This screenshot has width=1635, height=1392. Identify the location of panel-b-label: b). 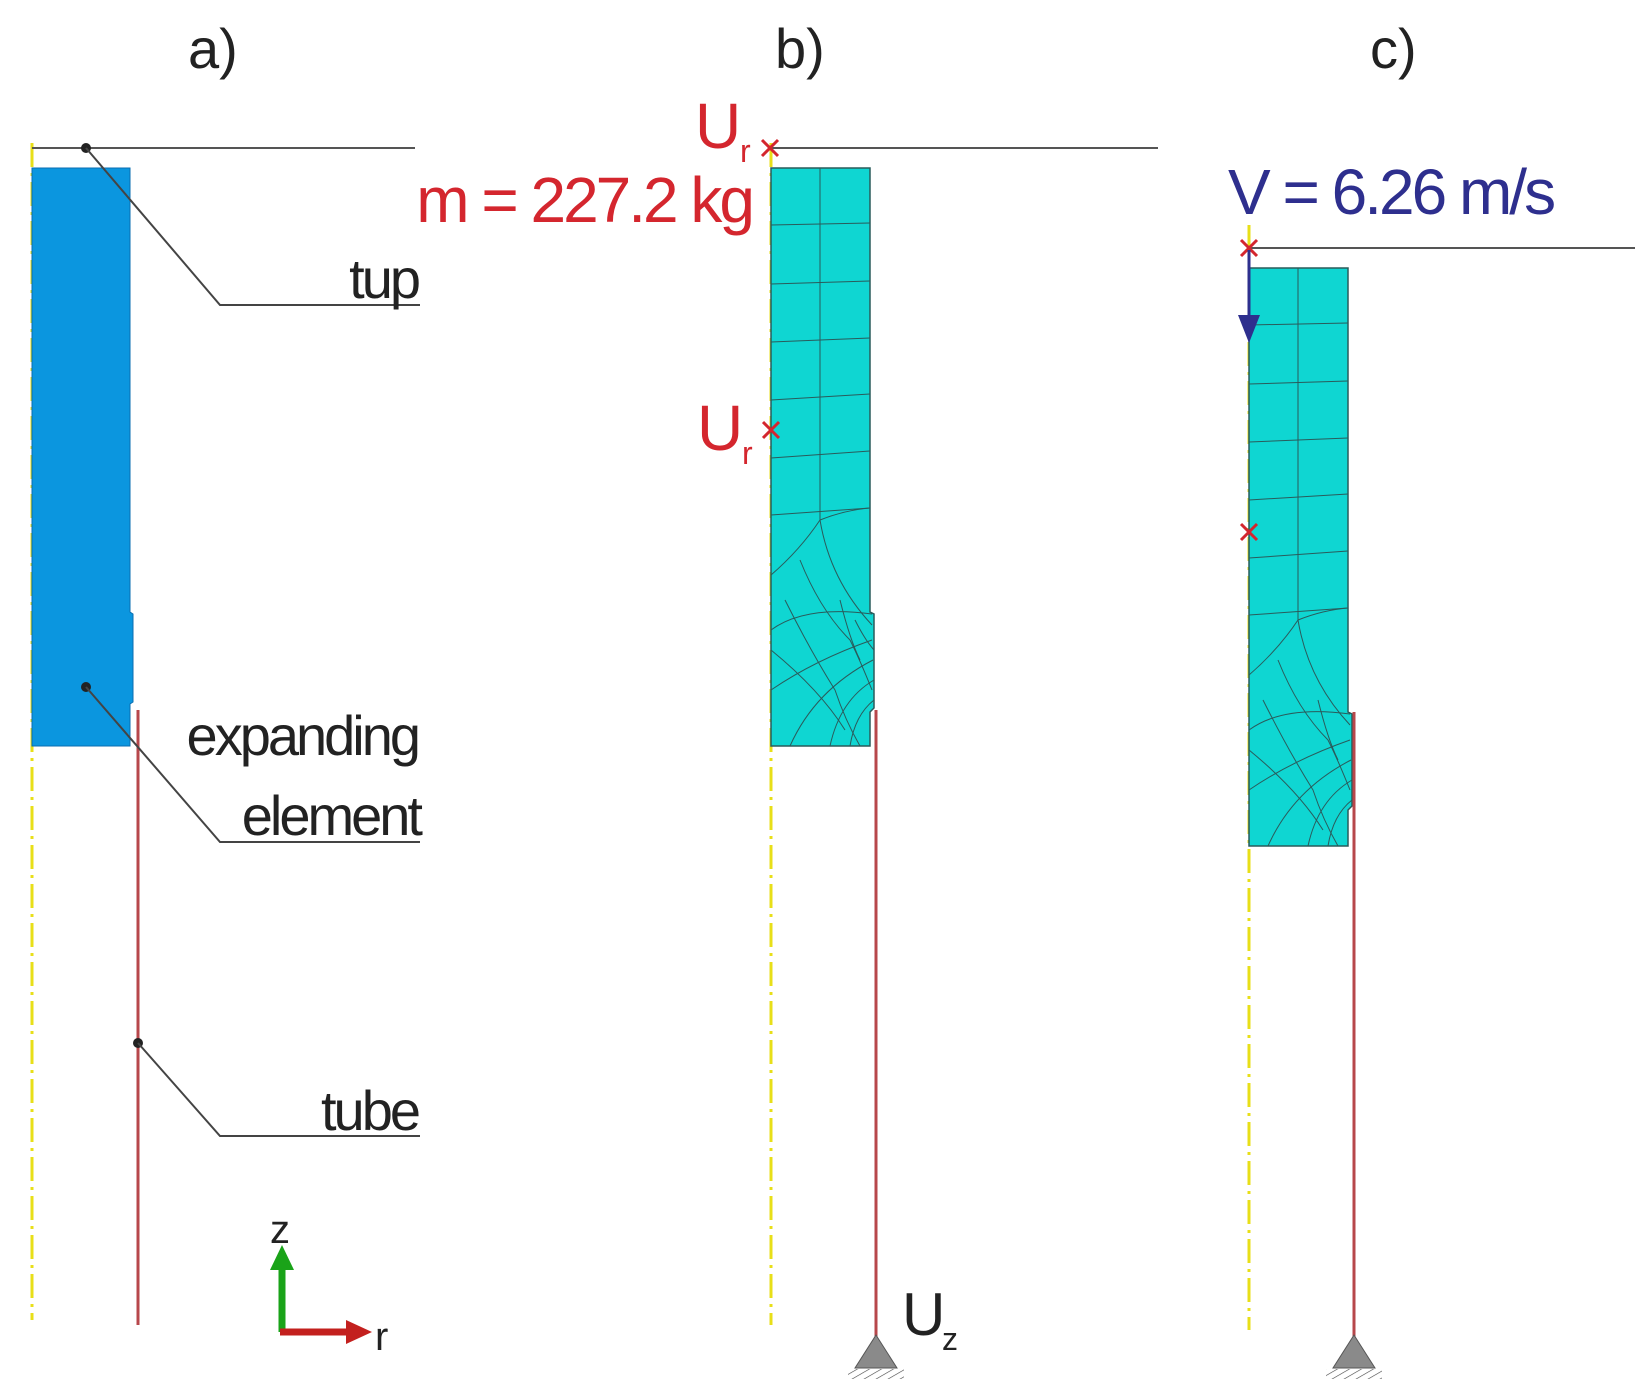
(800, 48).